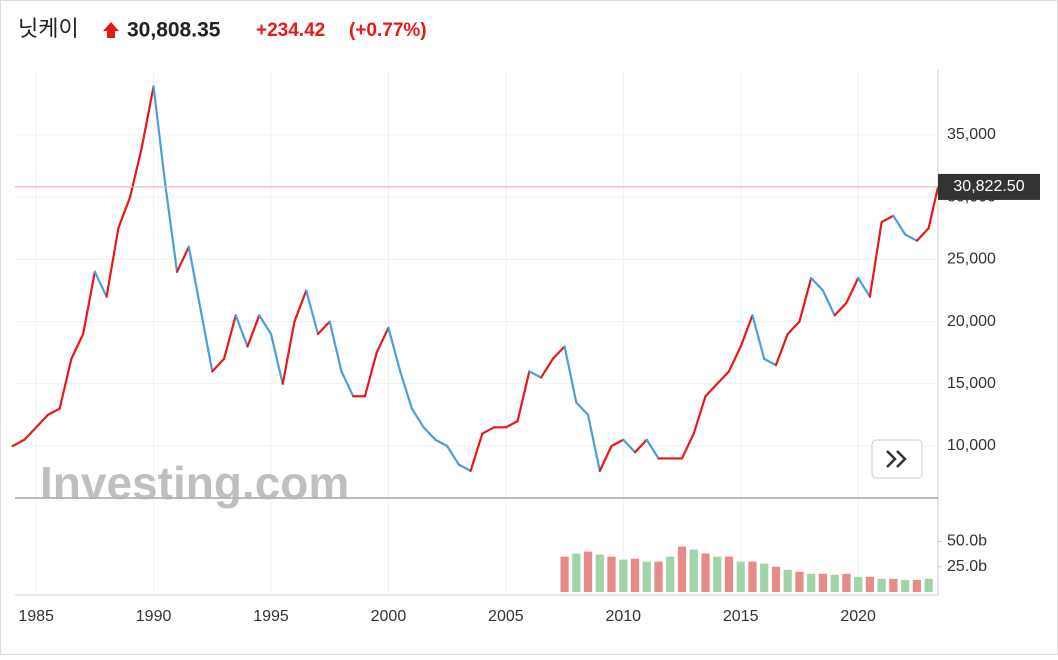 Image resolution: width=1058 pixels, height=660 pixels. Describe the element at coordinates (194, 483) in the screenshot. I see `watermark: Investing.com` at that location.